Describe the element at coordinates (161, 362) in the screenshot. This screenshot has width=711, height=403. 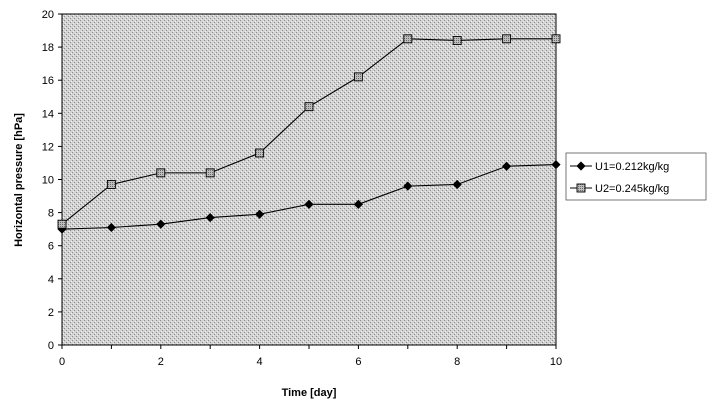
I see `x-tick-label: 2` at that location.